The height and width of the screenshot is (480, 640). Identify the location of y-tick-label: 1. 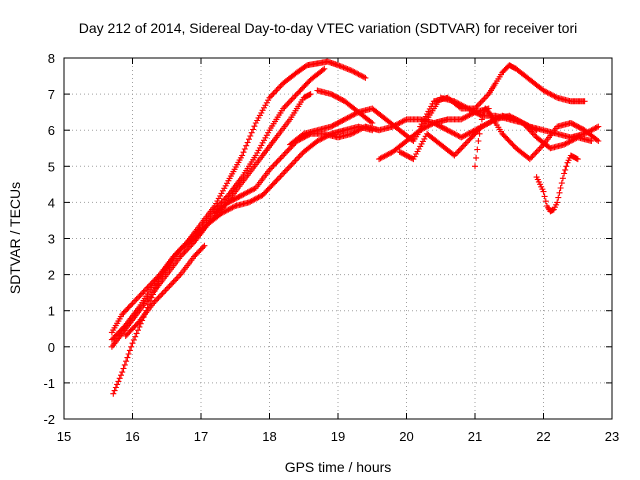
(51, 311).